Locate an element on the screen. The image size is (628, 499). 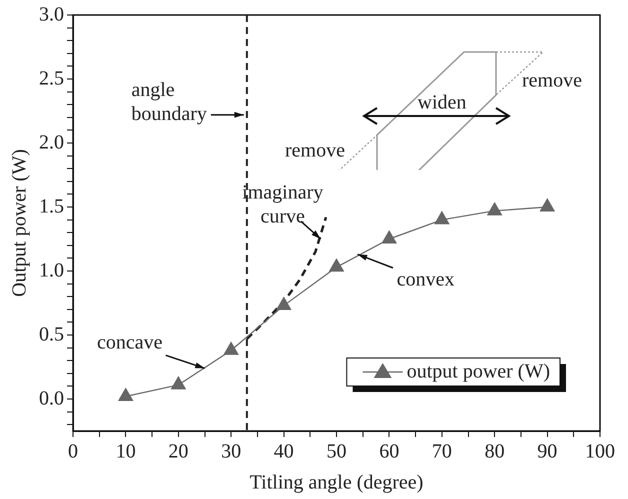
annotation: widen is located at coordinates (442, 103).